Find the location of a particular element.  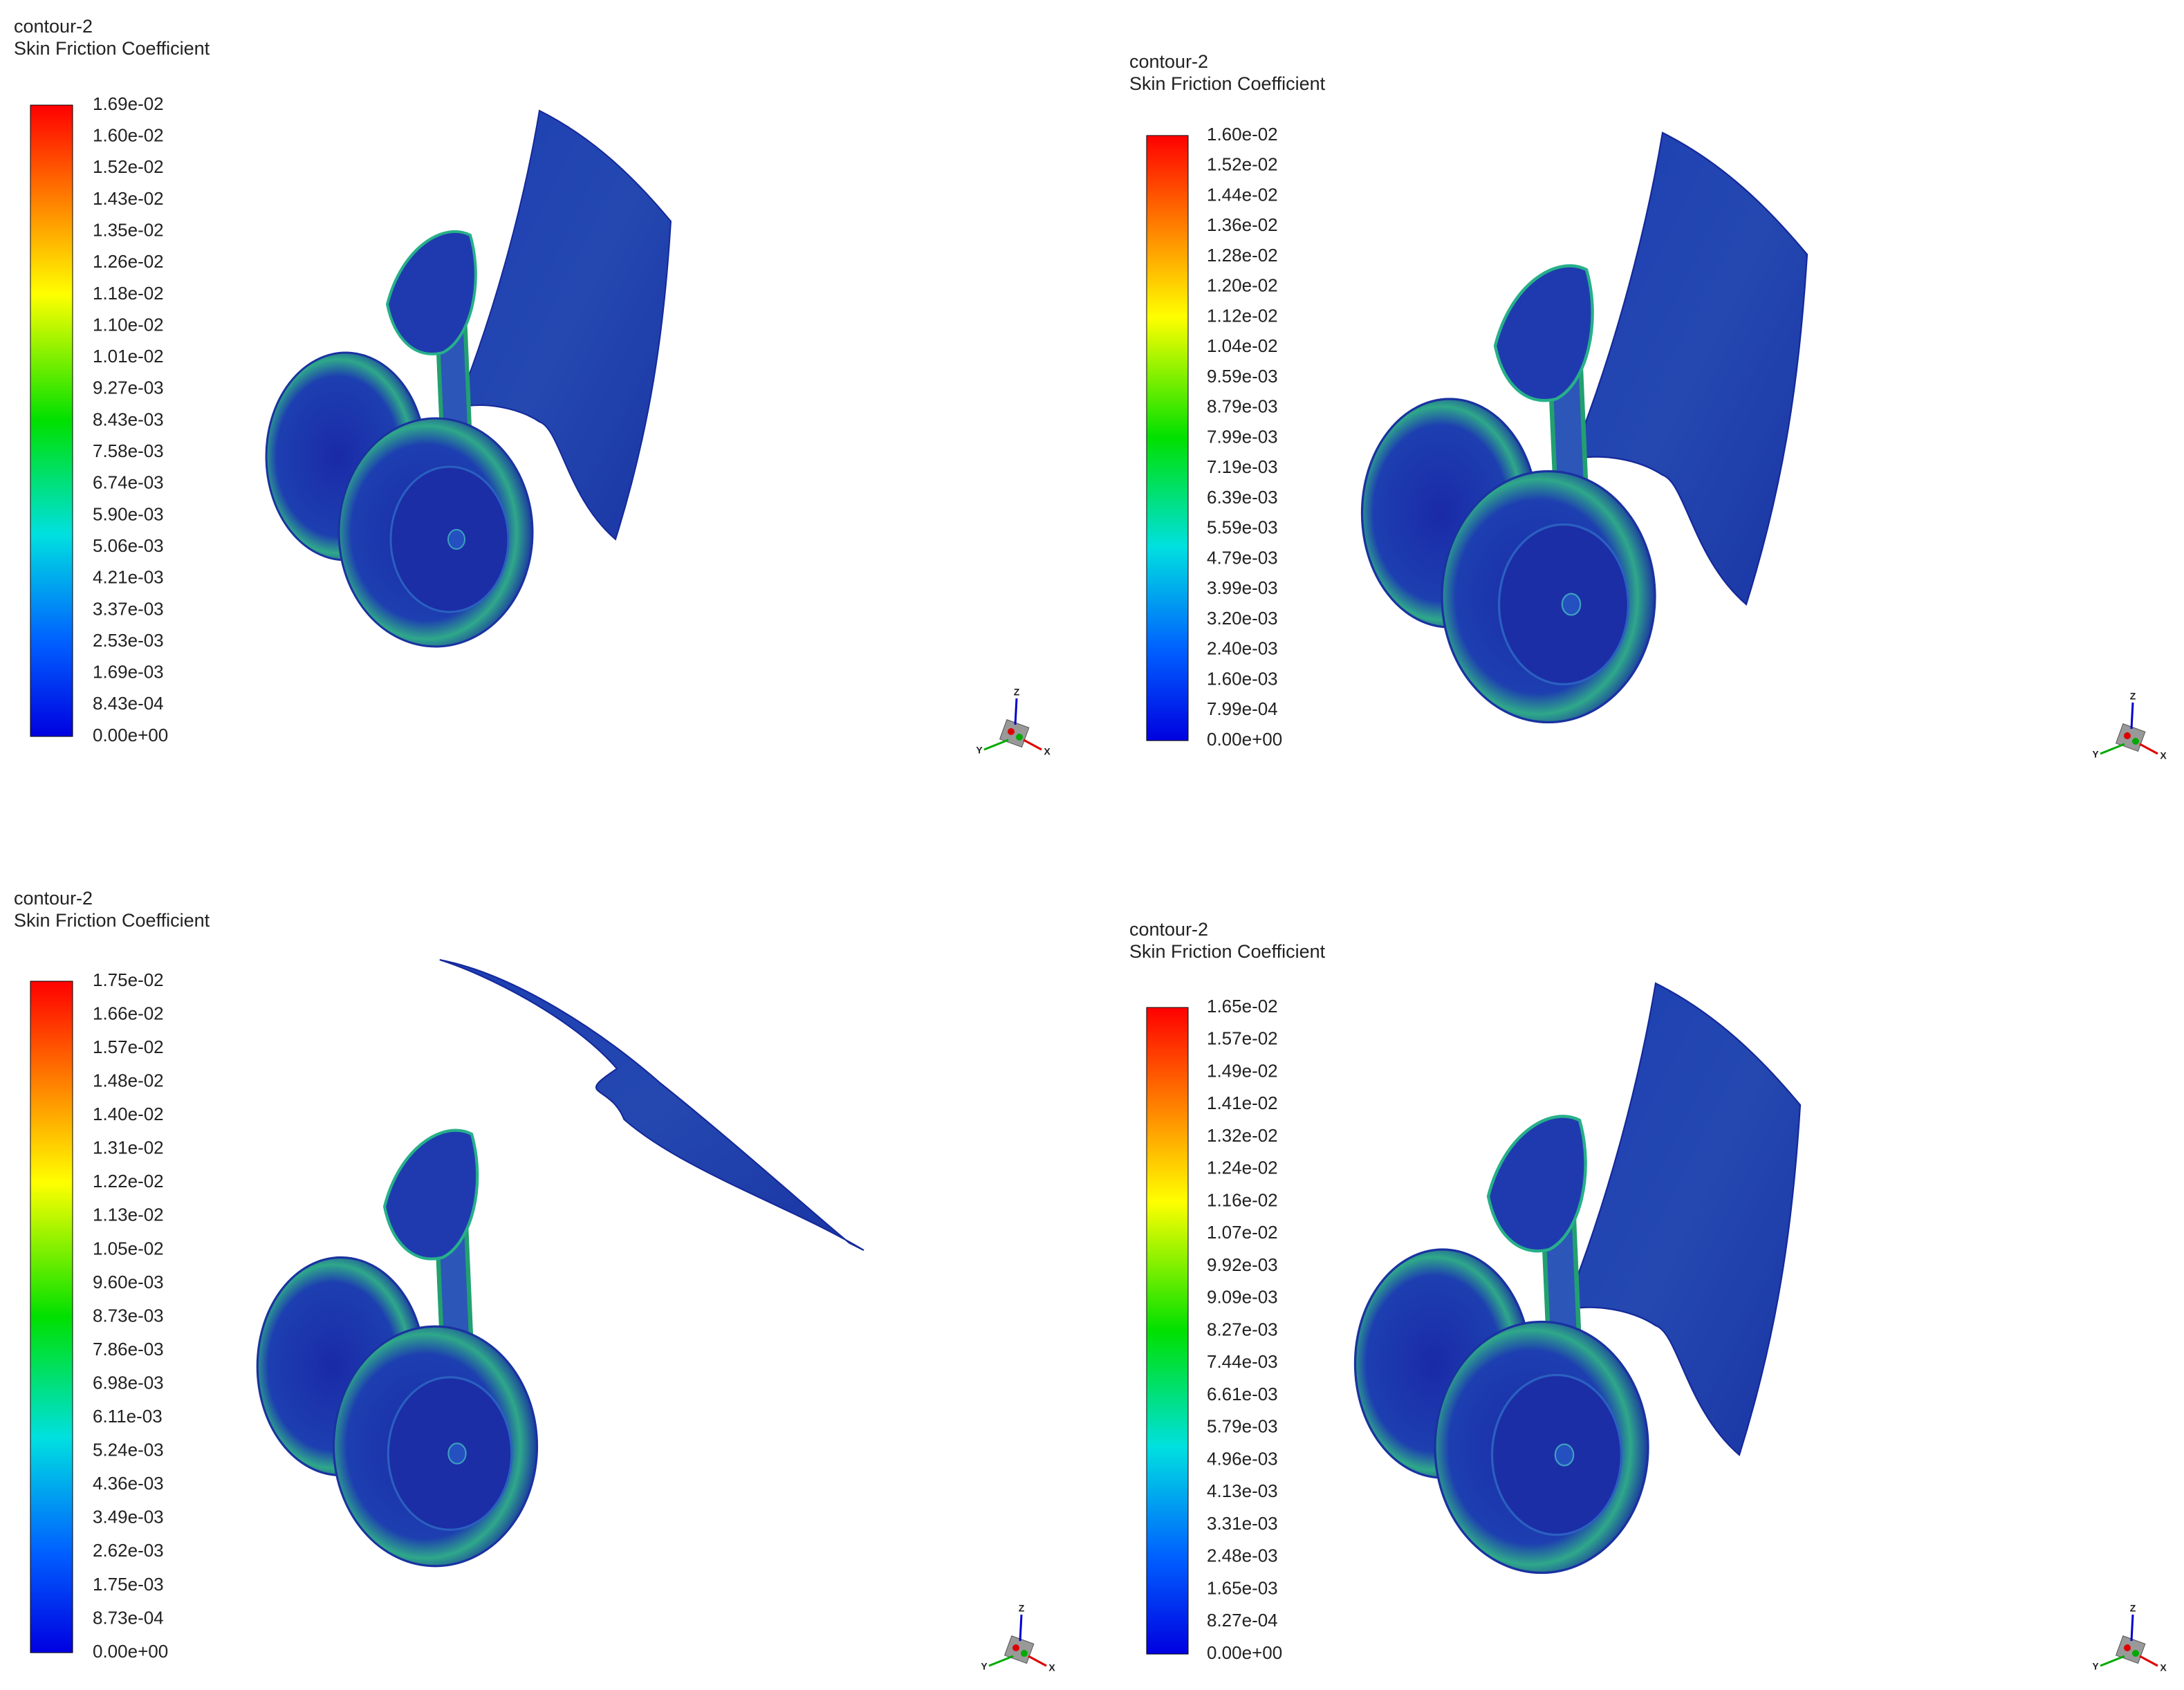

colorbar-label: 4.79e-03 is located at coordinates (1242, 557).